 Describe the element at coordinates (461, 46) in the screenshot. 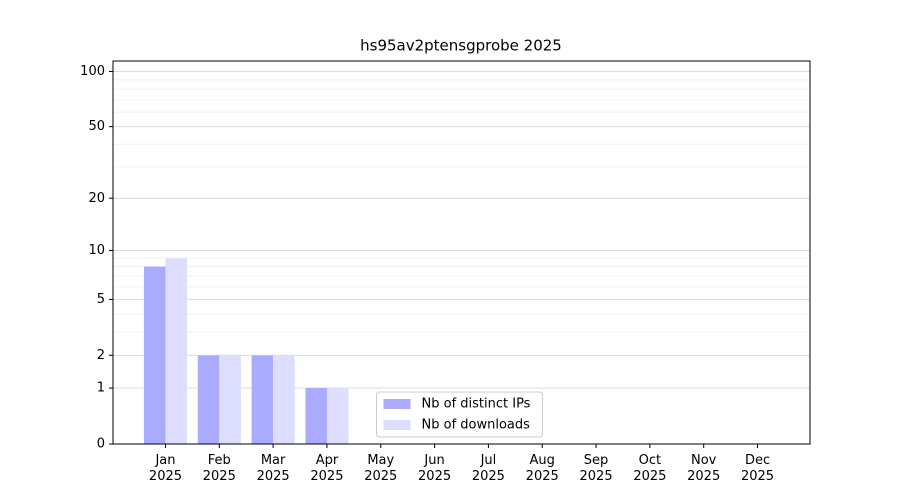

I see `chart-title: hs95av2ptensgprobe 2025` at that location.